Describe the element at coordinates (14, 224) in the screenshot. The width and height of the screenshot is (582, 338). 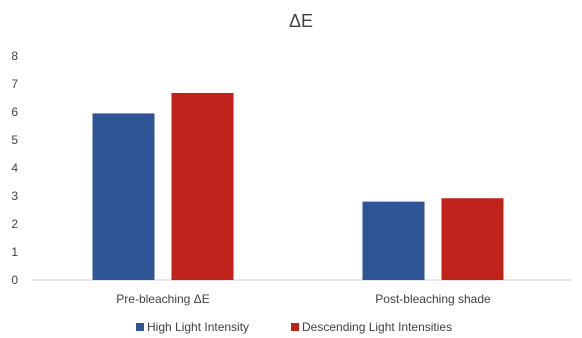
I see `y-tick-label: 2` at that location.